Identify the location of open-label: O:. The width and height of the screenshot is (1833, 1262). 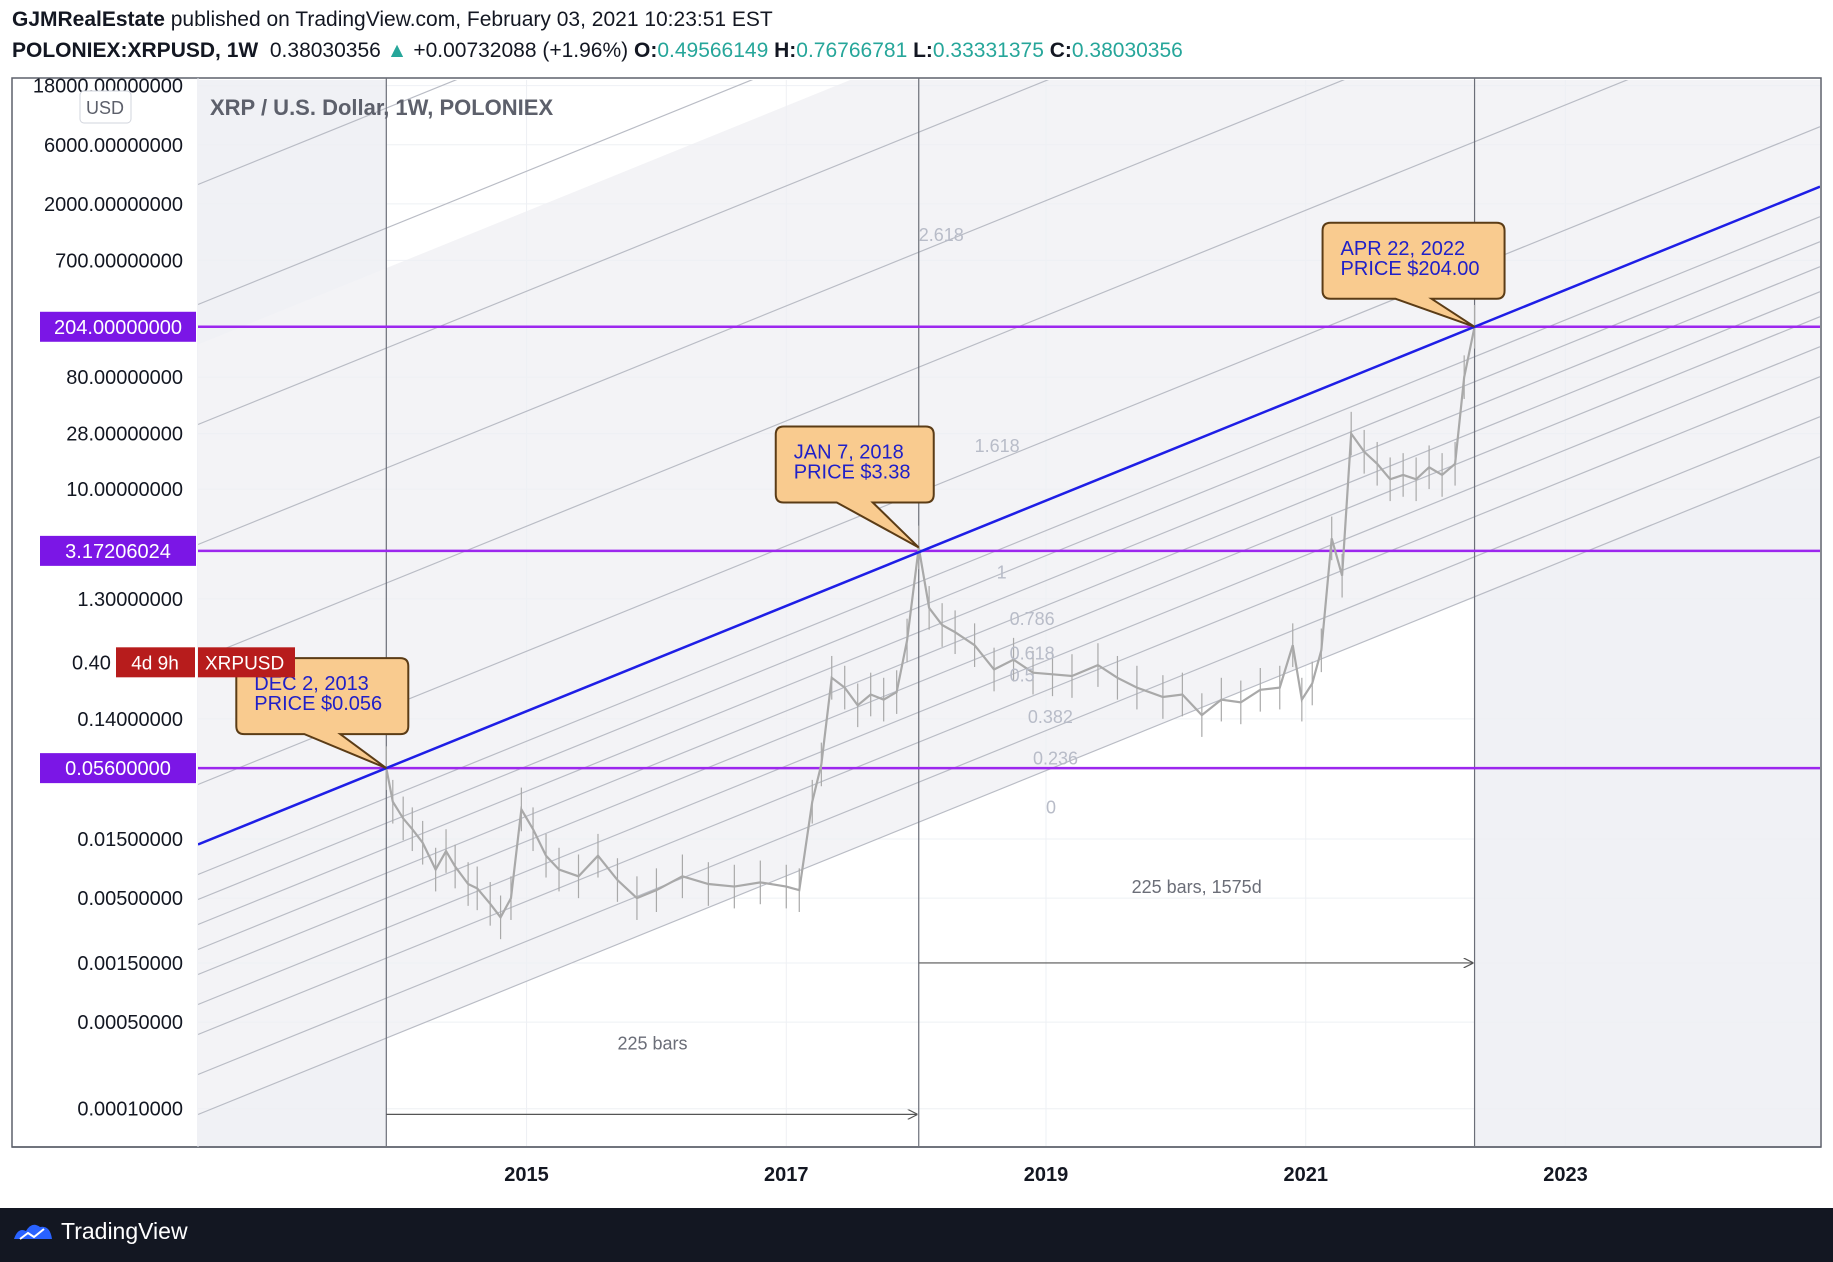
(646, 50).